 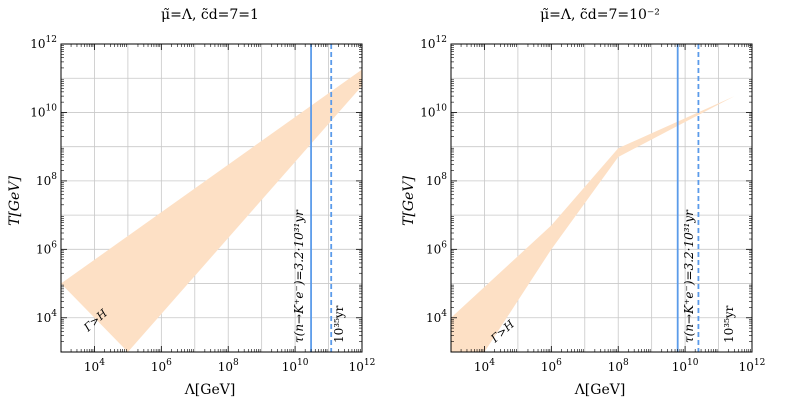 I want to click on right-x-tick-label: 10¹⁰, so click(x=685, y=366).